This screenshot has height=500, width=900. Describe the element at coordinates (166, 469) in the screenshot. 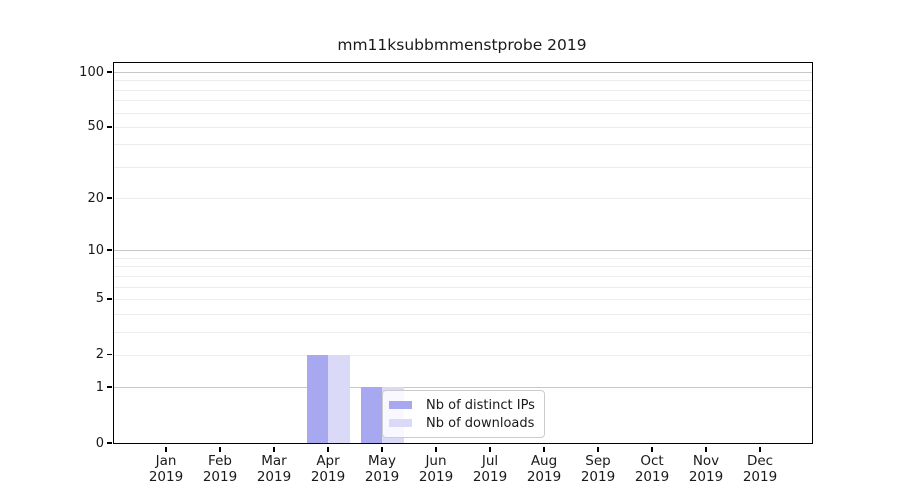

I see `x-axis-tick-label: Jan 2019` at that location.